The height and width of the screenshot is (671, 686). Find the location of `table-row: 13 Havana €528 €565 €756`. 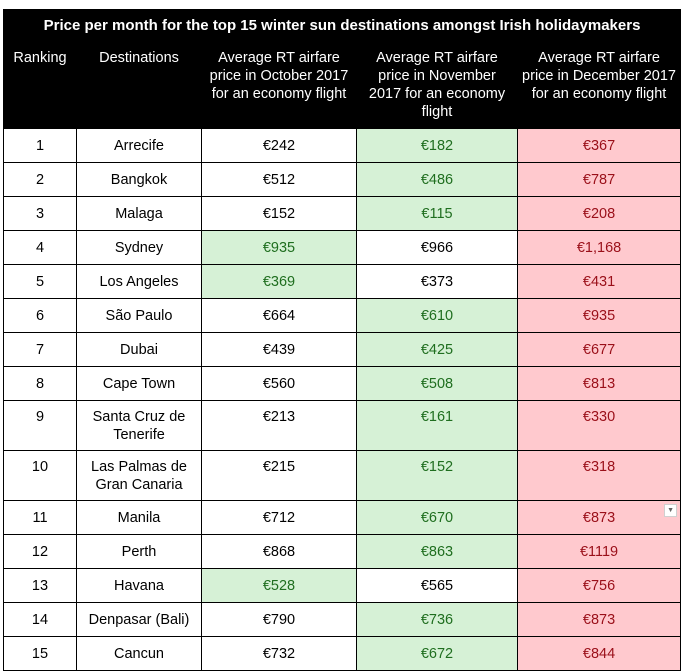

table-row: 13 Havana €528 €565 €756 is located at coordinates (342, 585).